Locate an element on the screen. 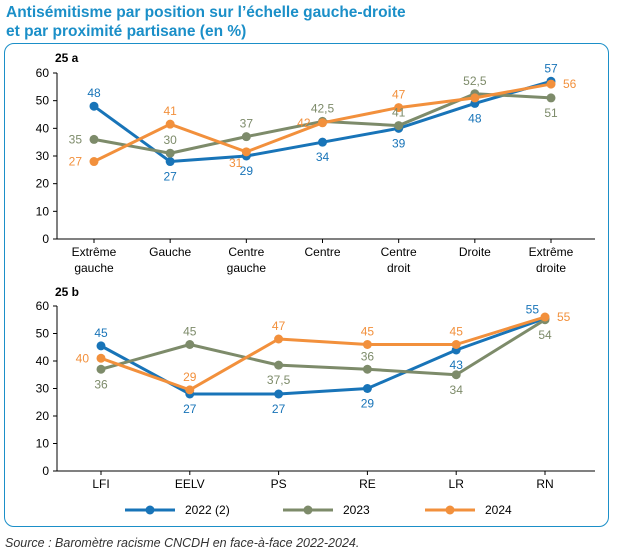  data-label-s2022: 45 is located at coordinates (101, 333).